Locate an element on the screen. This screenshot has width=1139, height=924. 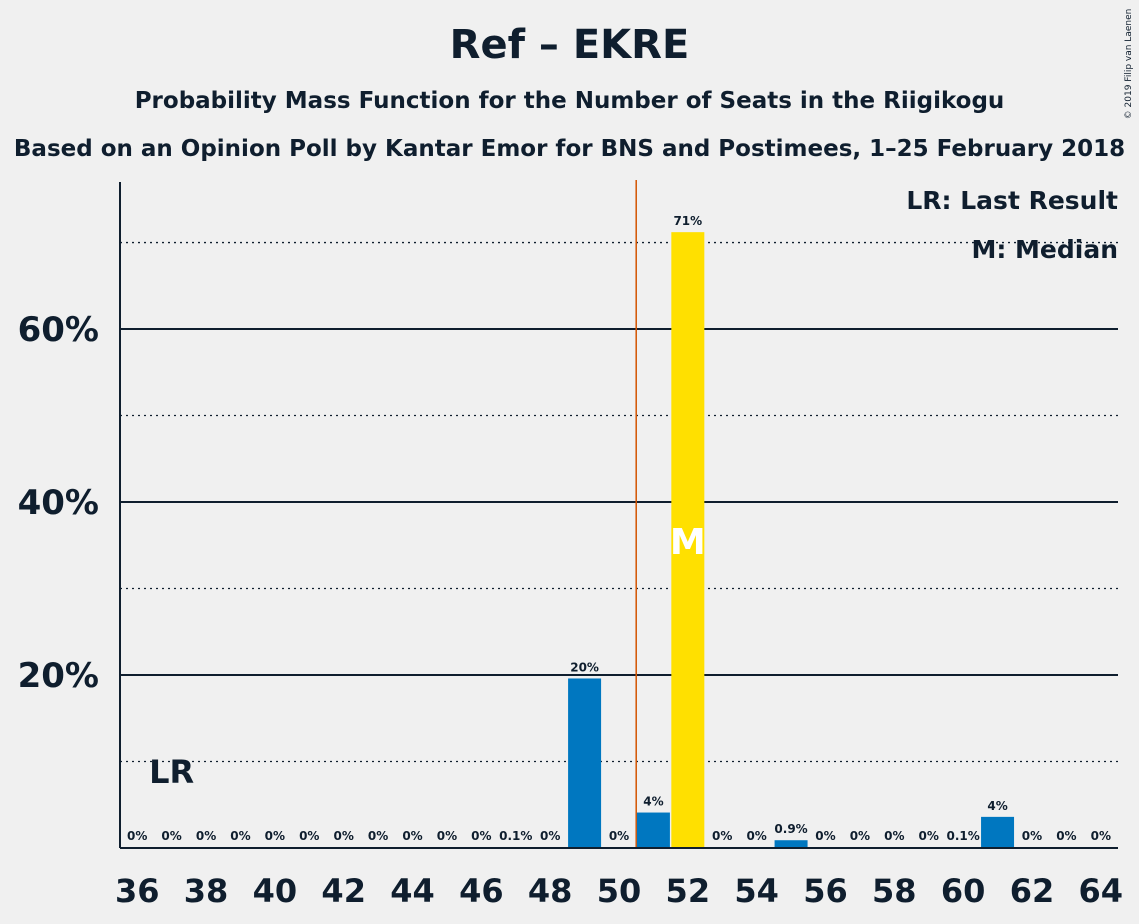
x-tick-label-40: 40 is located at coordinates (275, 891).